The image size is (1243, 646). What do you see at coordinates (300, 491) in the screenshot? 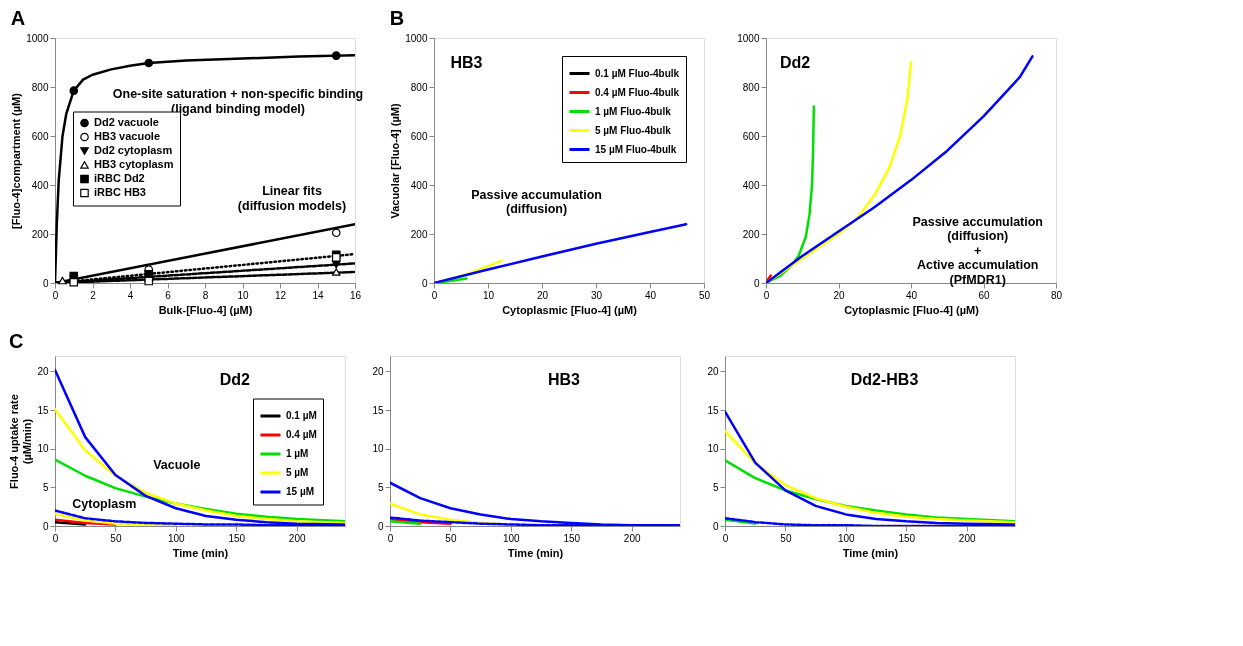
I see `legend-label: 15 µM` at bounding box center [300, 491].